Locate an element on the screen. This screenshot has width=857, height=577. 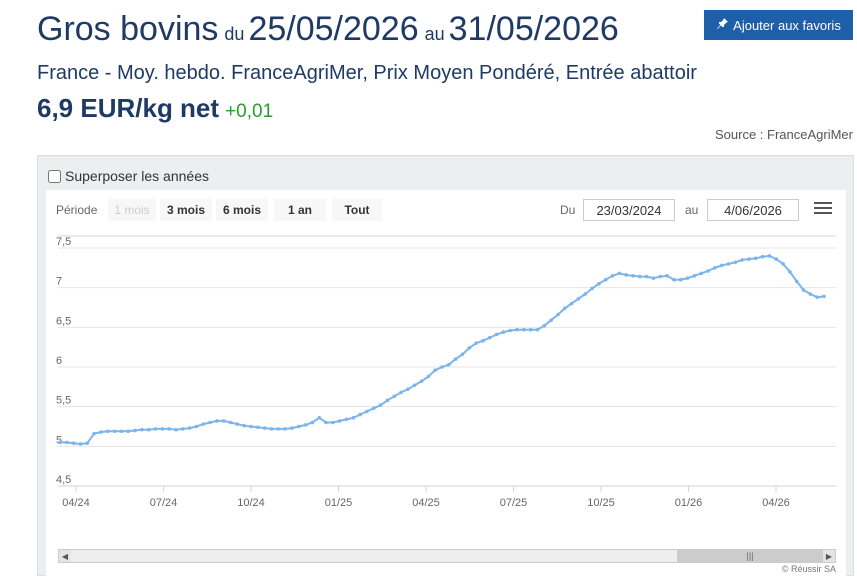
add-favorite-button: Ajouter aux favoris is located at coordinates (778, 25).